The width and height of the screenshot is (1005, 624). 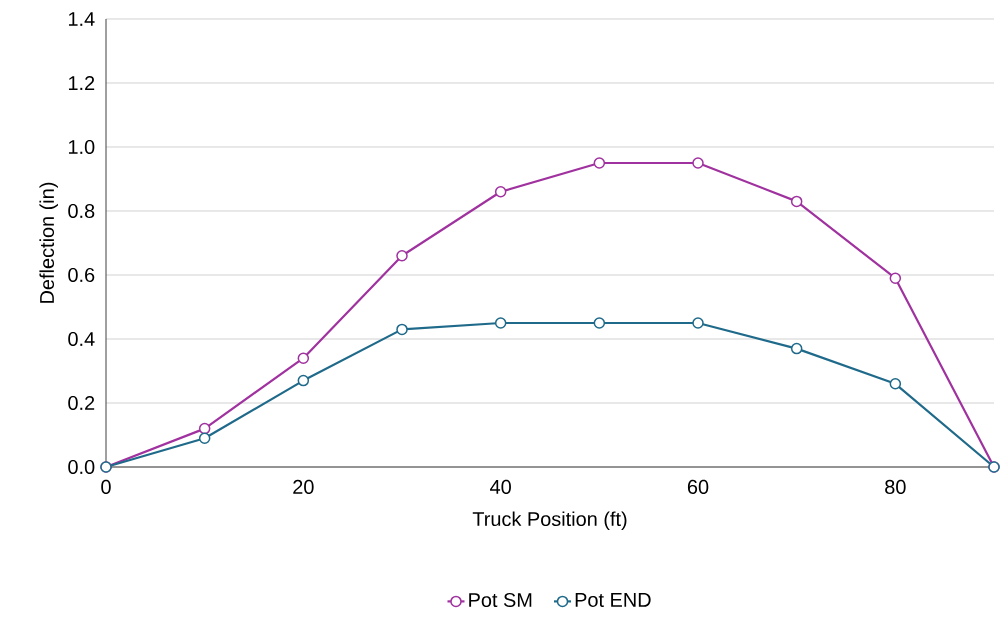 What do you see at coordinates (81, 403) in the screenshot?
I see `y-tick-label: 0.2` at bounding box center [81, 403].